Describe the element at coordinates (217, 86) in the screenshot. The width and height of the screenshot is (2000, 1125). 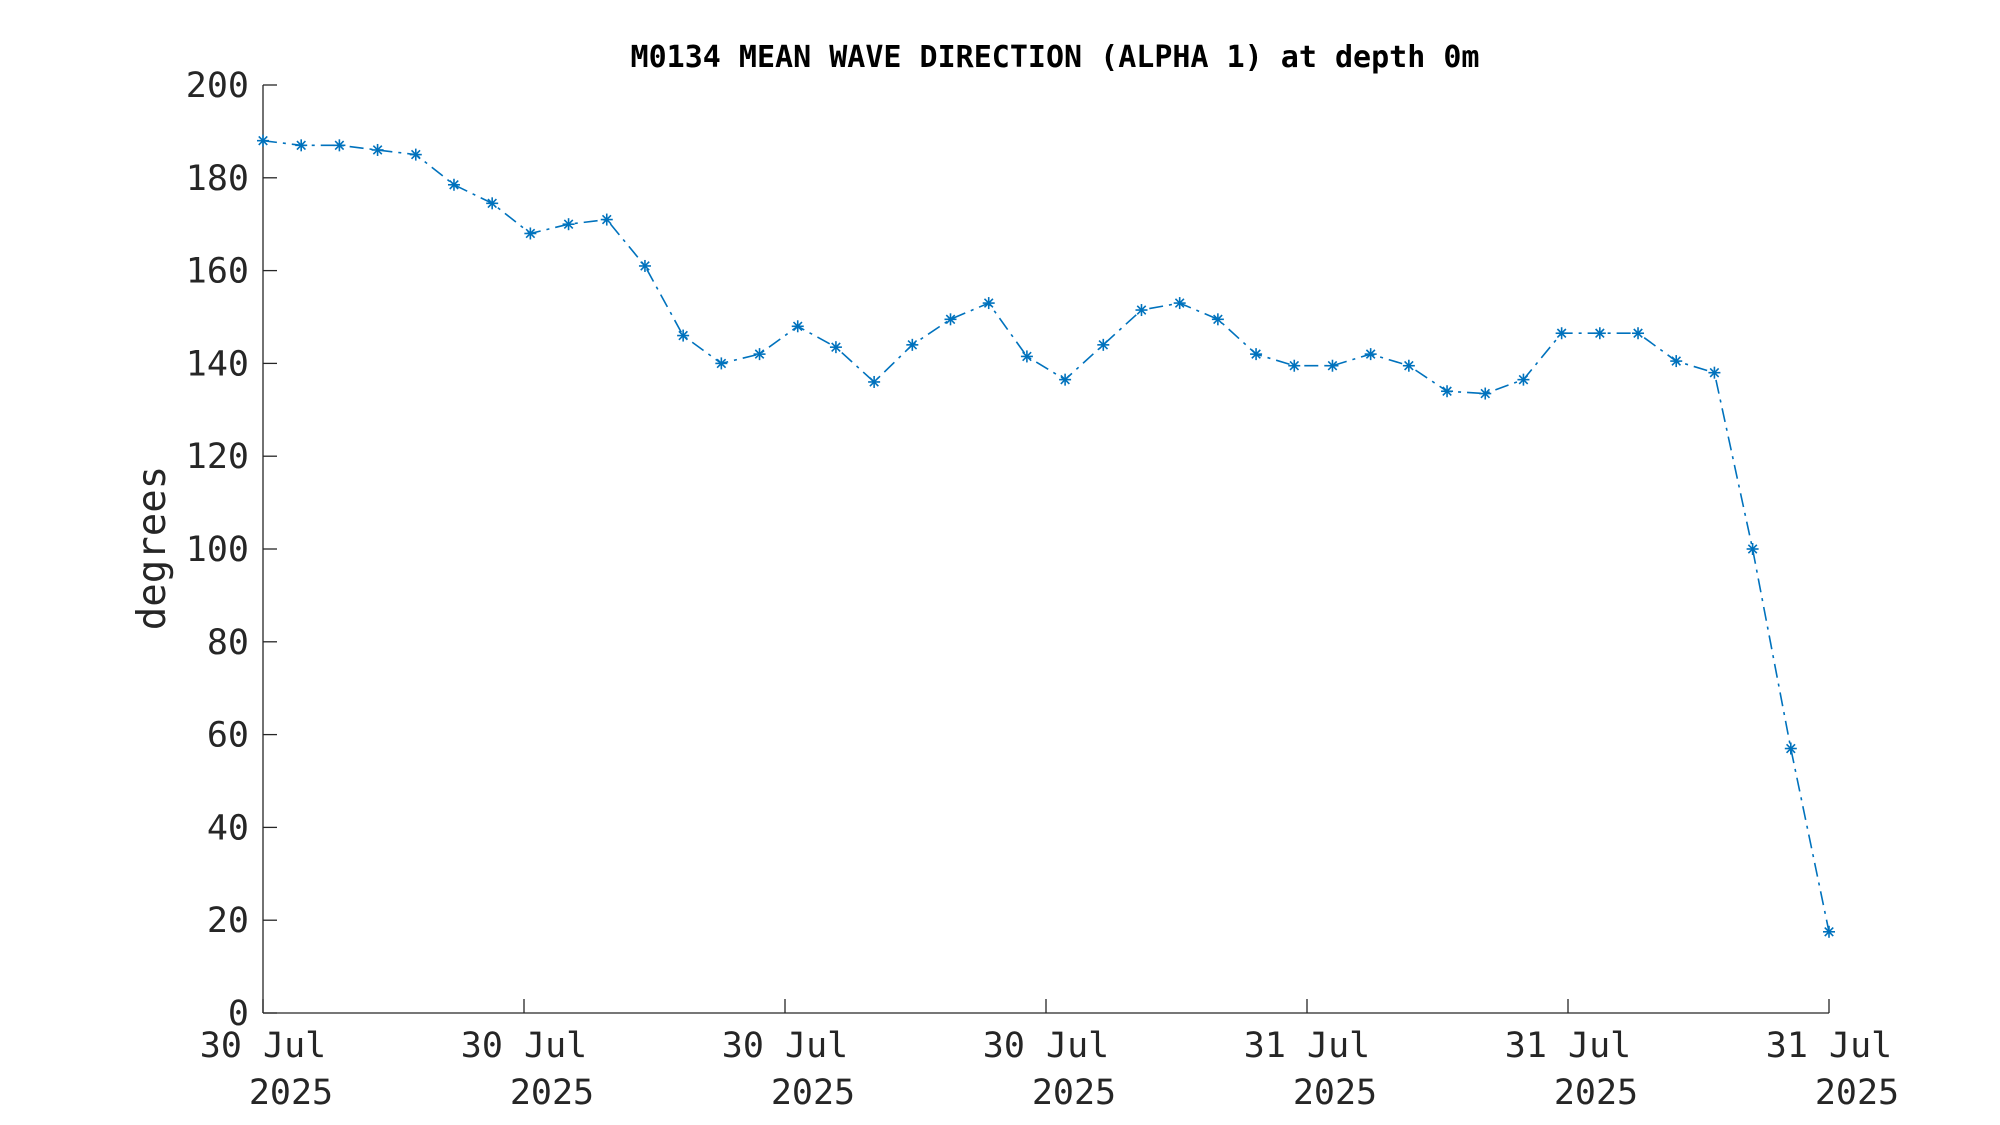
I see `y-tick-label: 200` at that location.